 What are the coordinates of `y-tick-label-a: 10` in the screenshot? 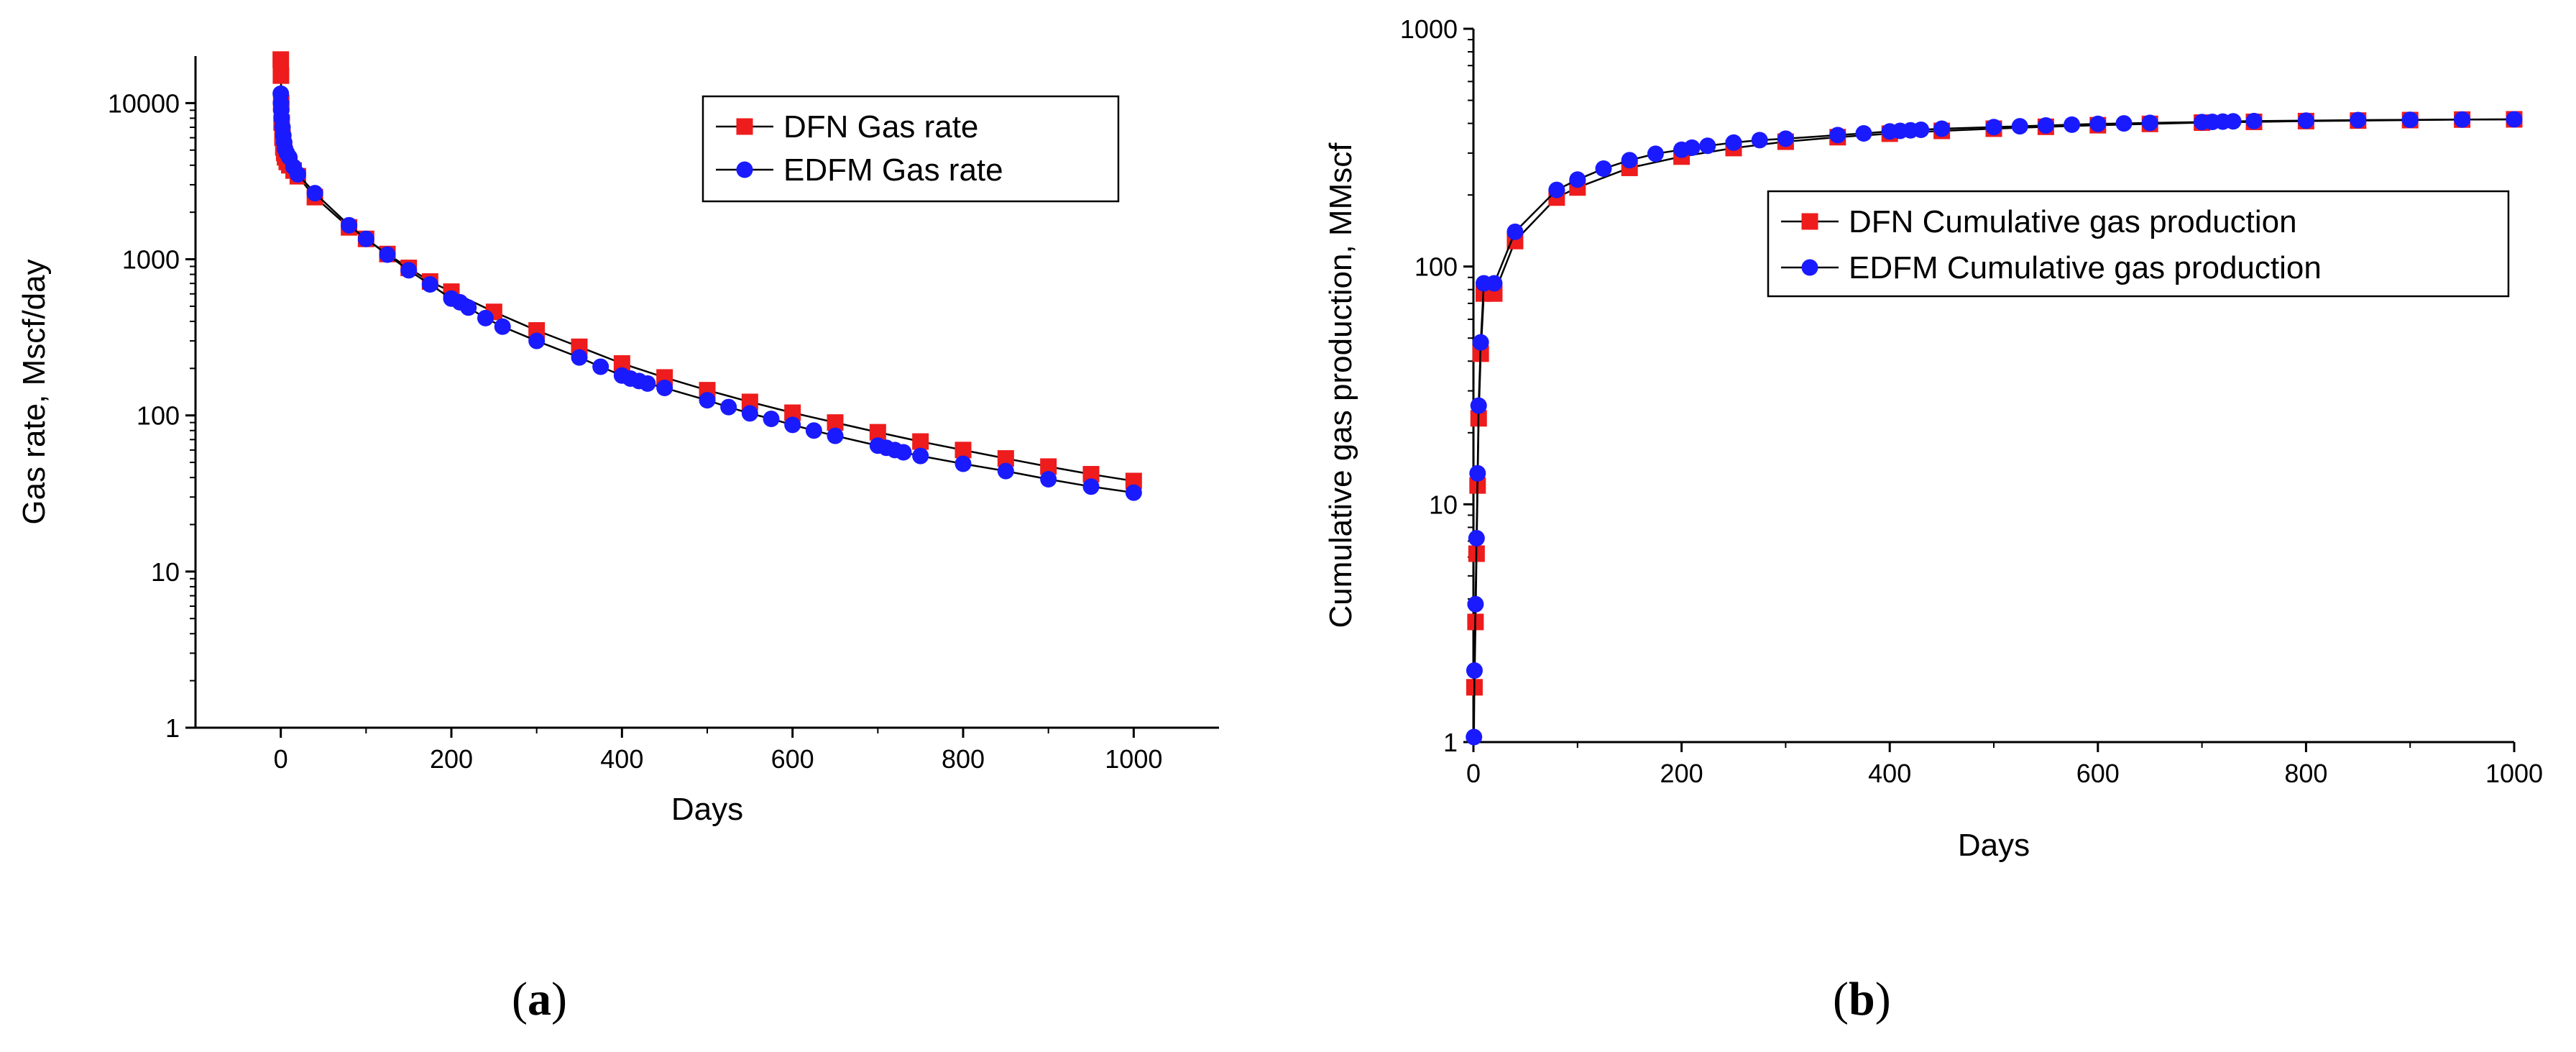 It's located at (165, 572).